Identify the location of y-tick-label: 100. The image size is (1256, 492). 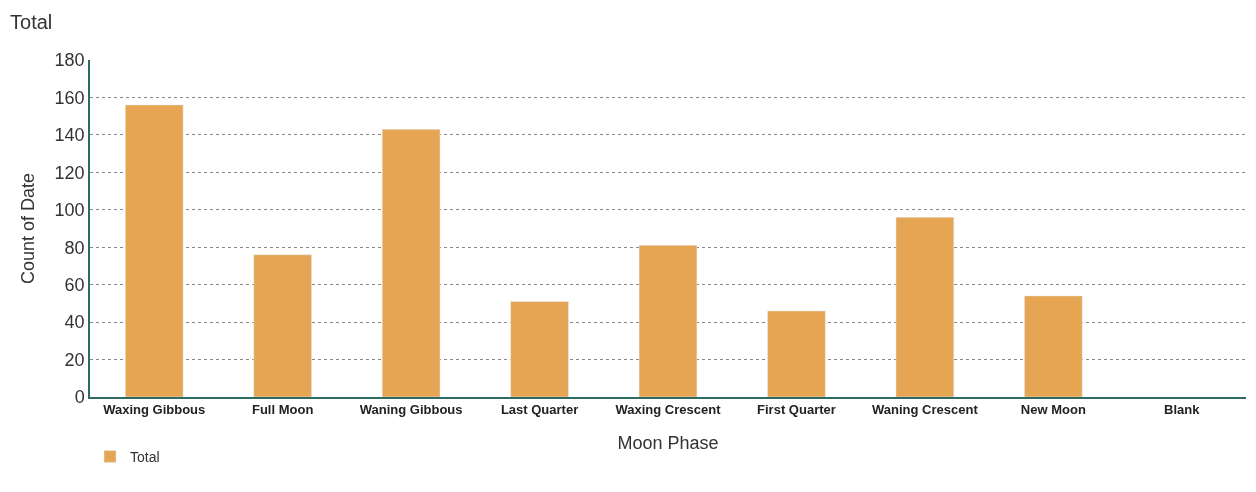
(69, 210).